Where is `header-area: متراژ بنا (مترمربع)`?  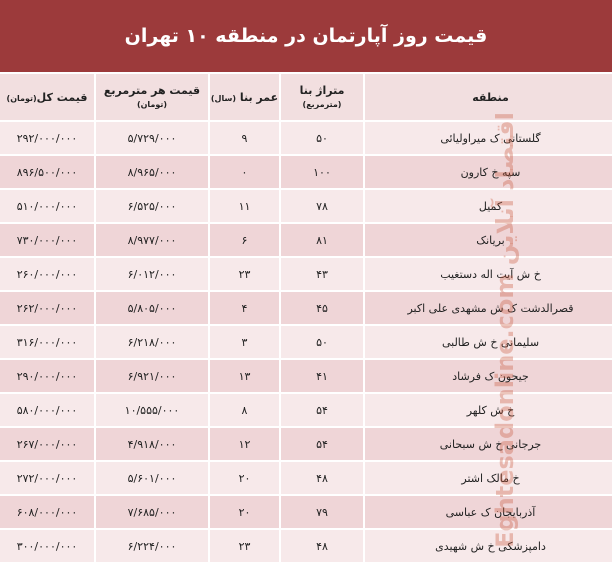 header-area: متراژ بنا (مترمربع) is located at coordinates (322, 97).